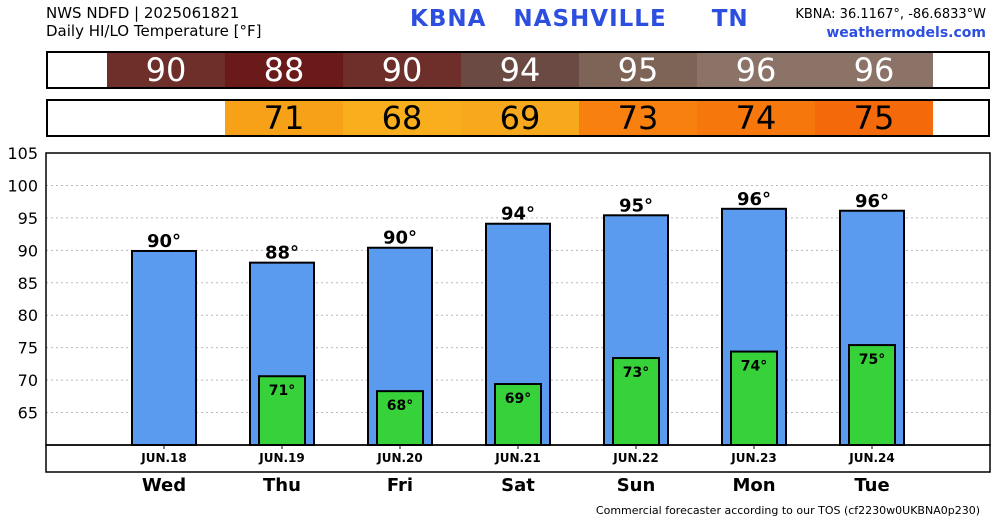 The height and width of the screenshot is (520, 1000). Describe the element at coordinates (28, 250) in the screenshot. I see `y-tick-label: 90` at that location.